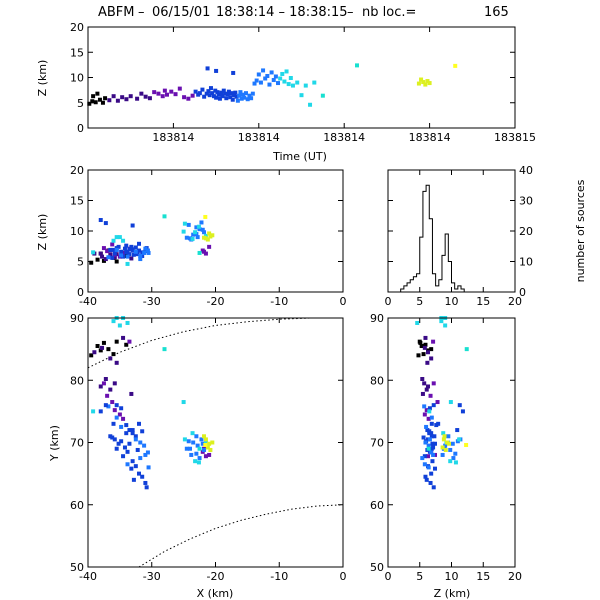 The image size is (600, 600). Describe the element at coordinates (526, 201) in the screenshot. I see `y-tick-label: 30` at that location.